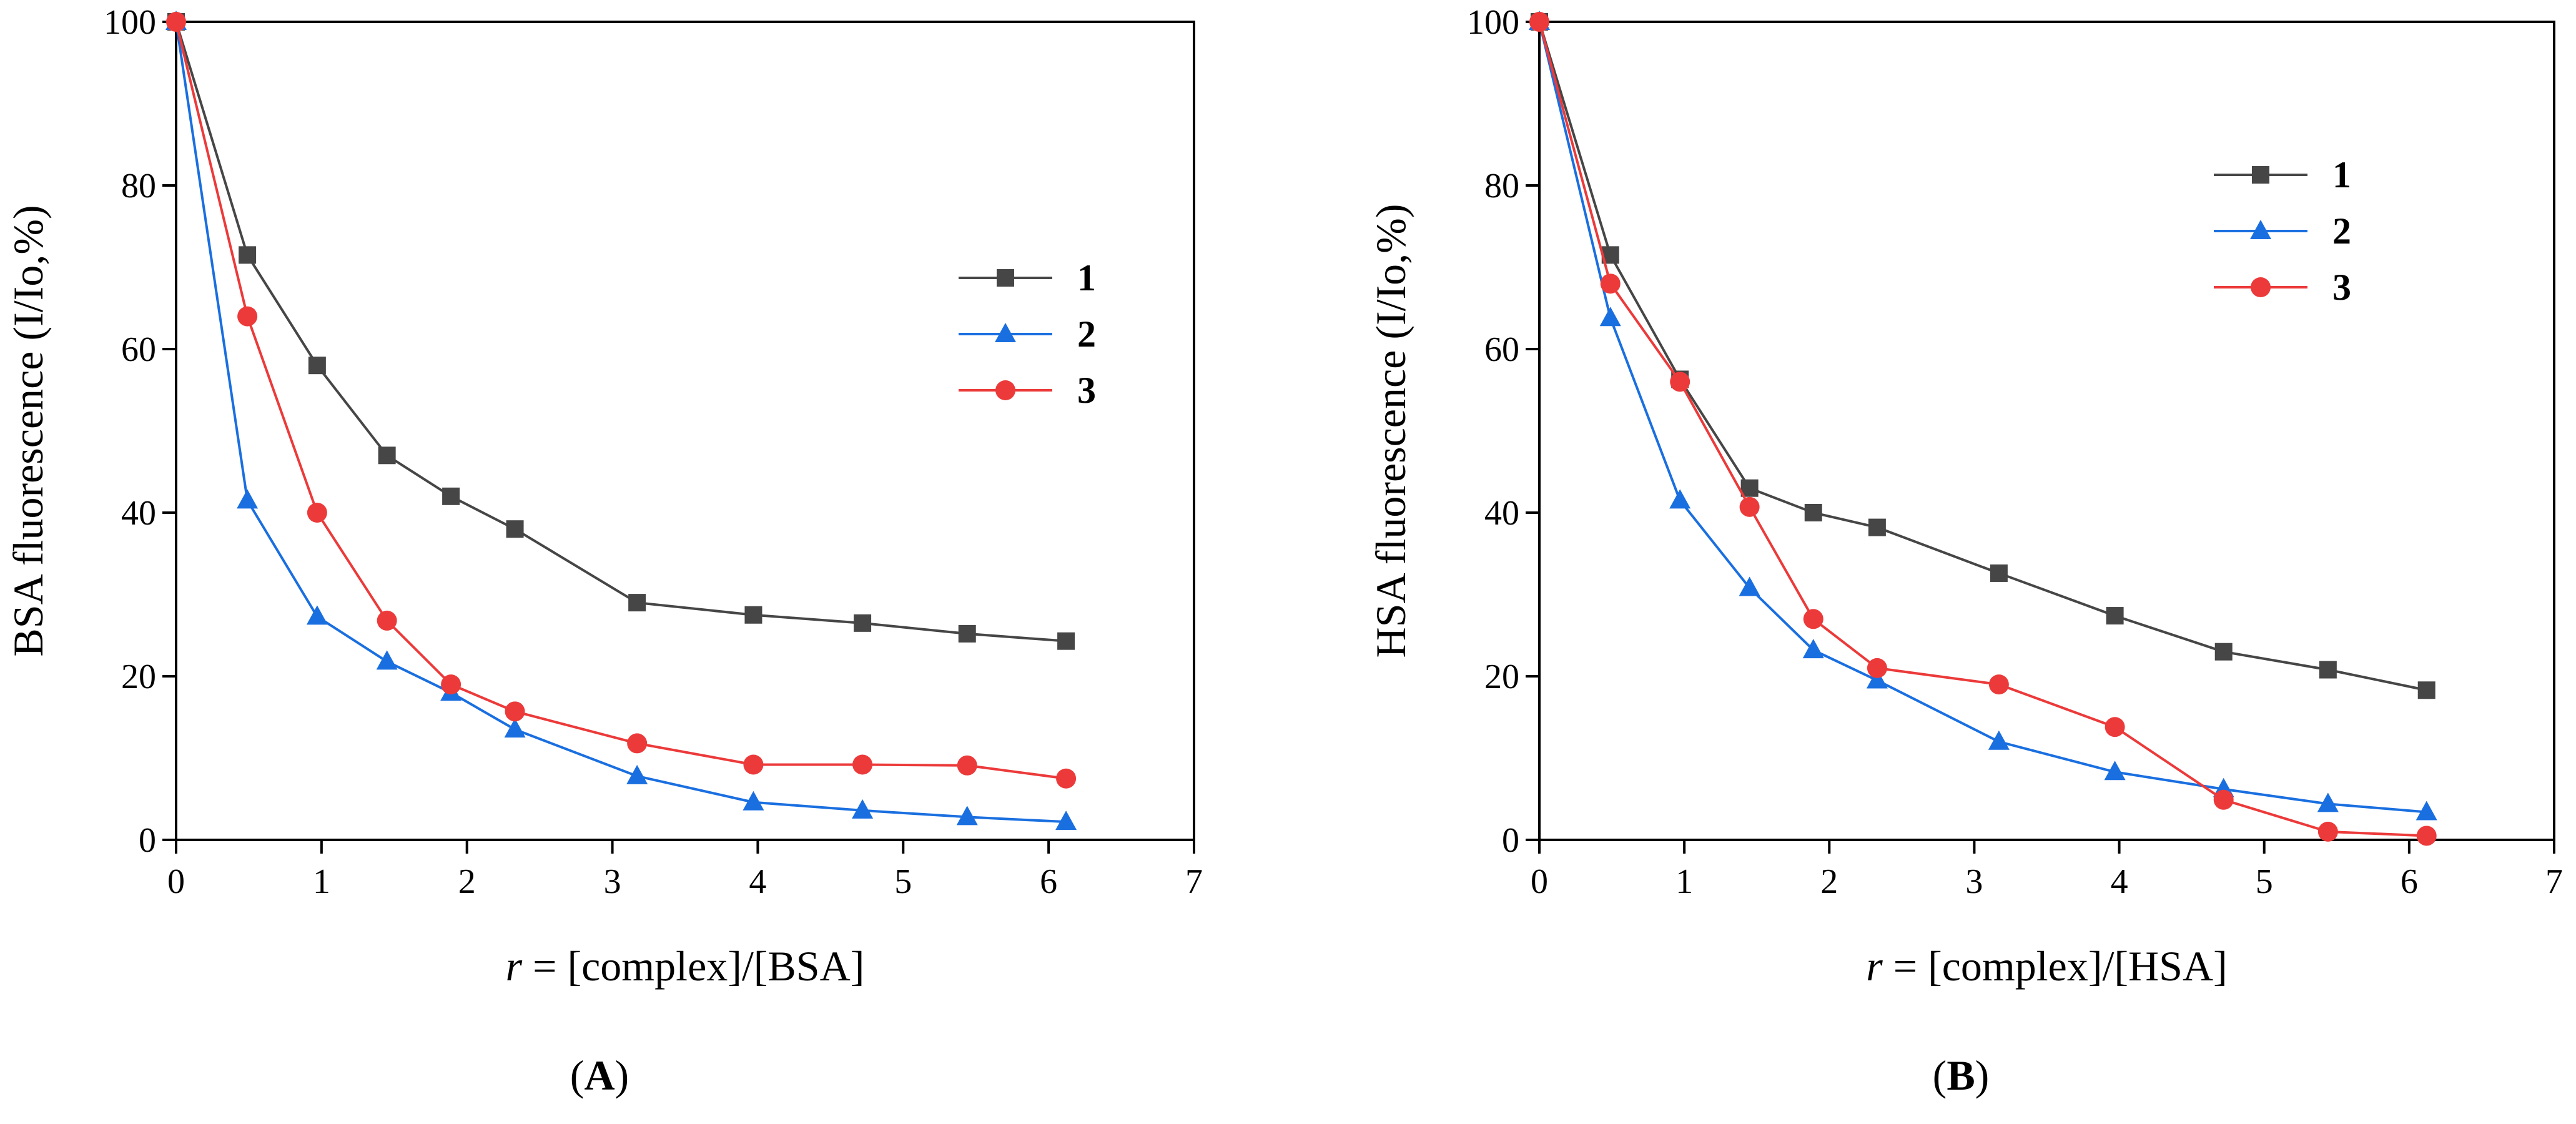 Image resolution: width=2576 pixels, height=1124 pixels. What do you see at coordinates (758, 881) in the screenshot?
I see `panel-a-x-tick-label: 4` at bounding box center [758, 881].